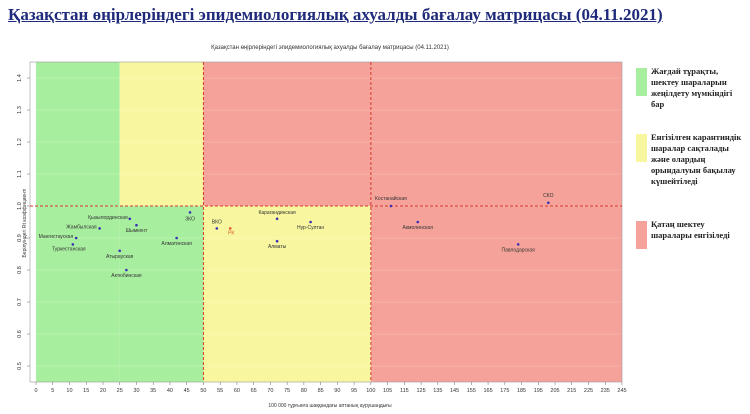 The width and height of the screenshot is (750, 414). I want to click on x-tick-label: 145, so click(454, 391).